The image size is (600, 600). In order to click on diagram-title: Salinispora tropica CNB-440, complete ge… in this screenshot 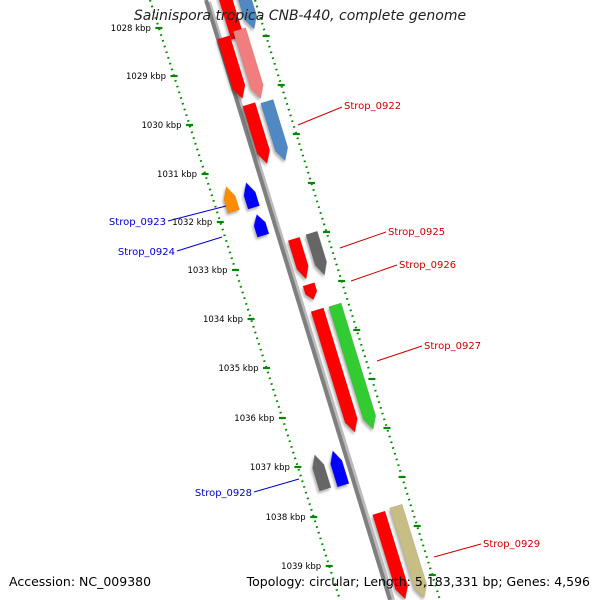, I will do `click(300, 16)`.